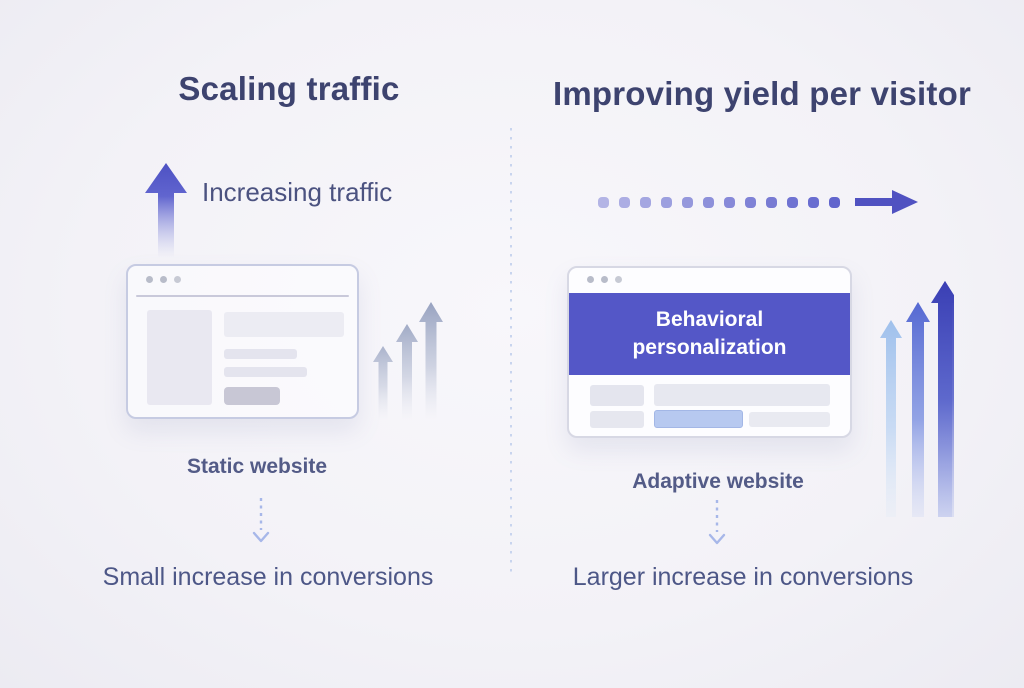  Describe the element at coordinates (284, 324) in the screenshot. I see `heading-placeholder` at that location.